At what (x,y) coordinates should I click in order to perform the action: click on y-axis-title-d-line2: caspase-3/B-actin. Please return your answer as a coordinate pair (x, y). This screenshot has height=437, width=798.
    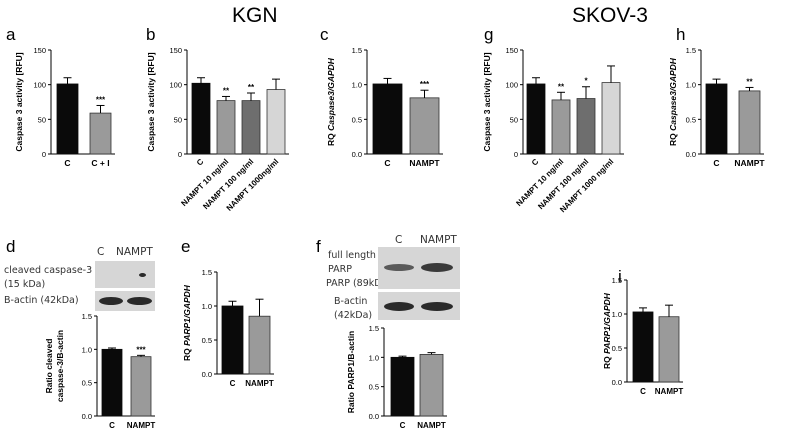
    Looking at the image, I should click on (60, 366).